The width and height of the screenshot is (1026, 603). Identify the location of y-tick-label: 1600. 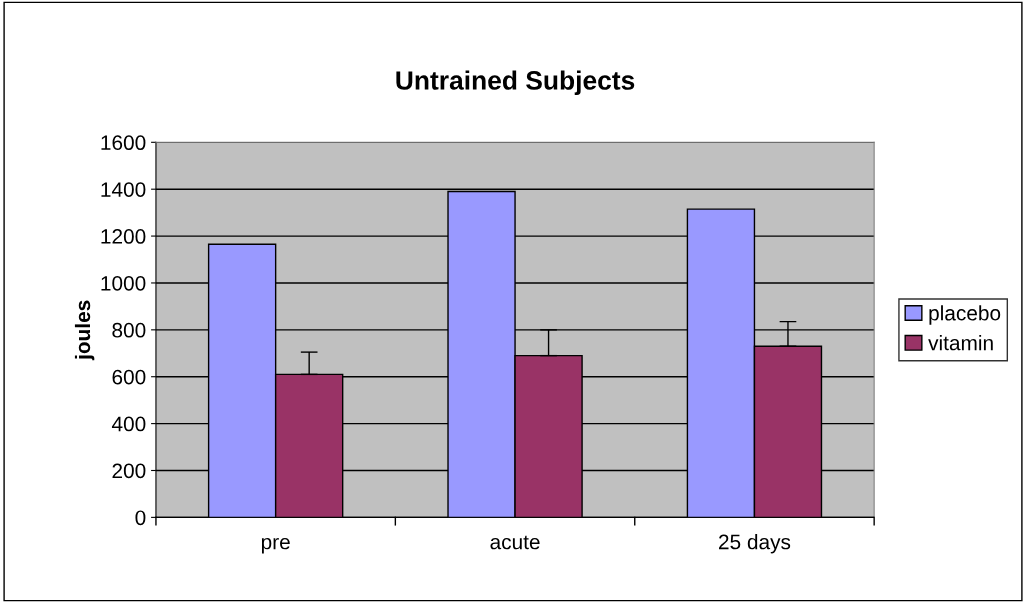
(123, 143).